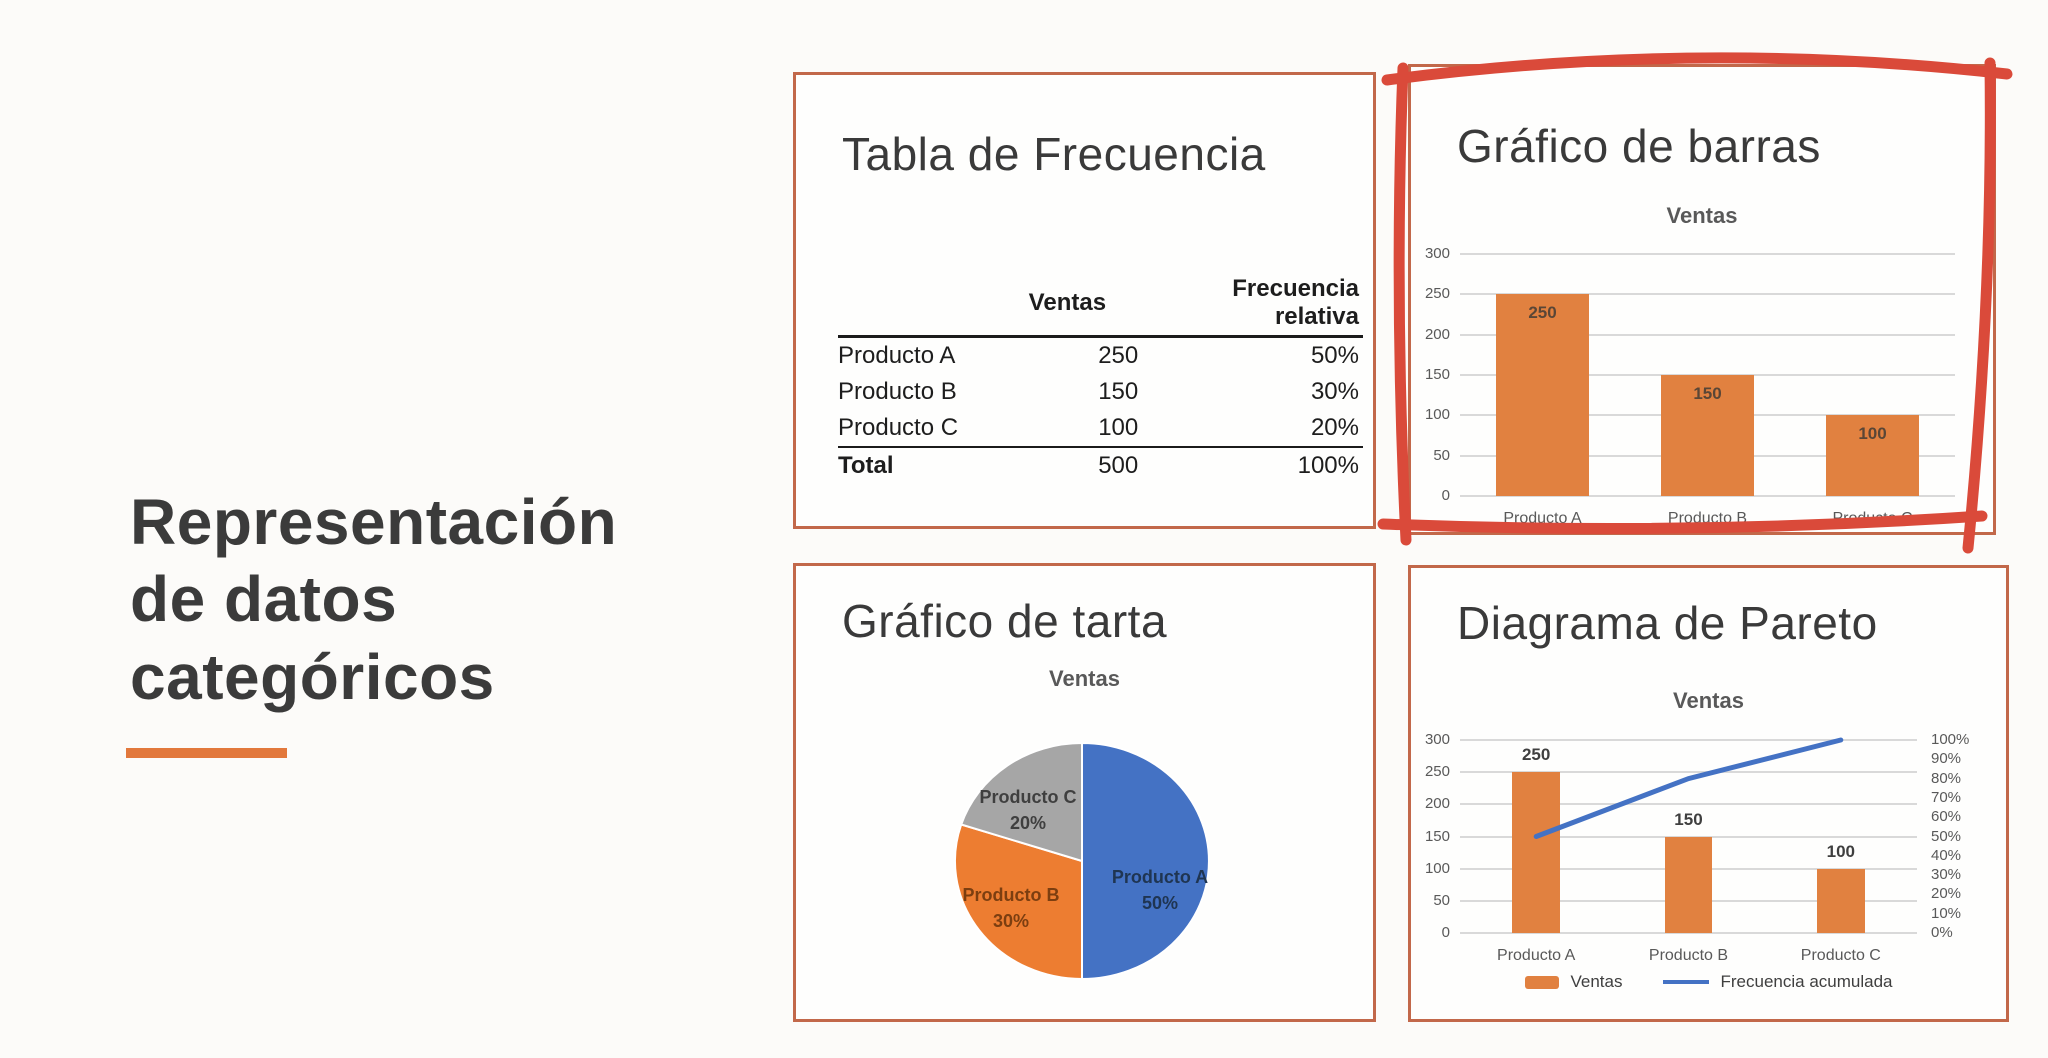 Image resolution: width=2048 pixels, height=1058 pixels. Describe the element at coordinates (1334, 391) in the screenshot. I see `cell-frecuencia: 30%` at that location.